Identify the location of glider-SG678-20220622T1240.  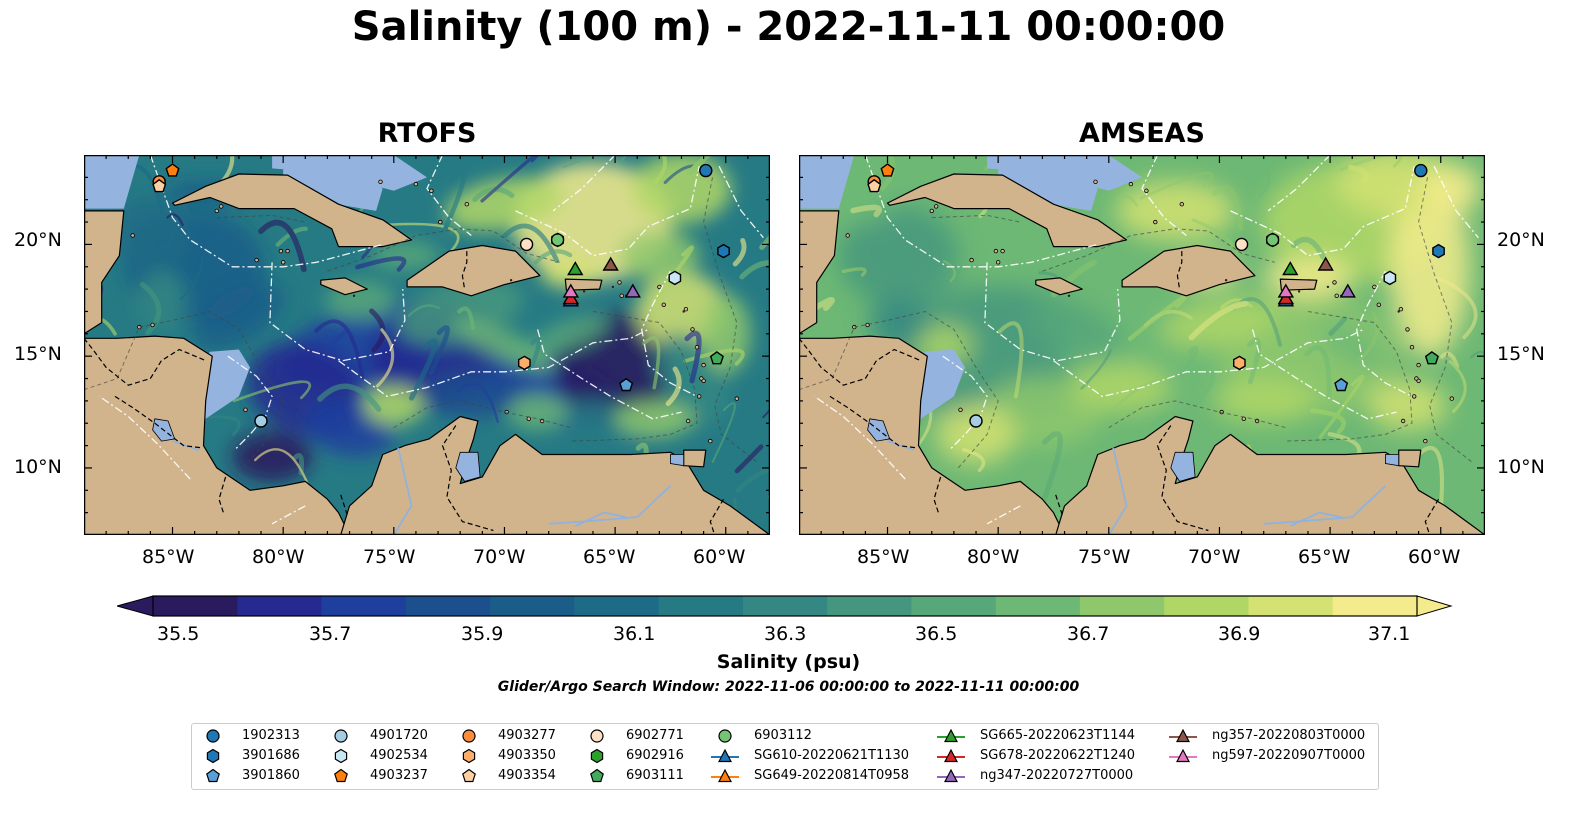
(1286, 297).